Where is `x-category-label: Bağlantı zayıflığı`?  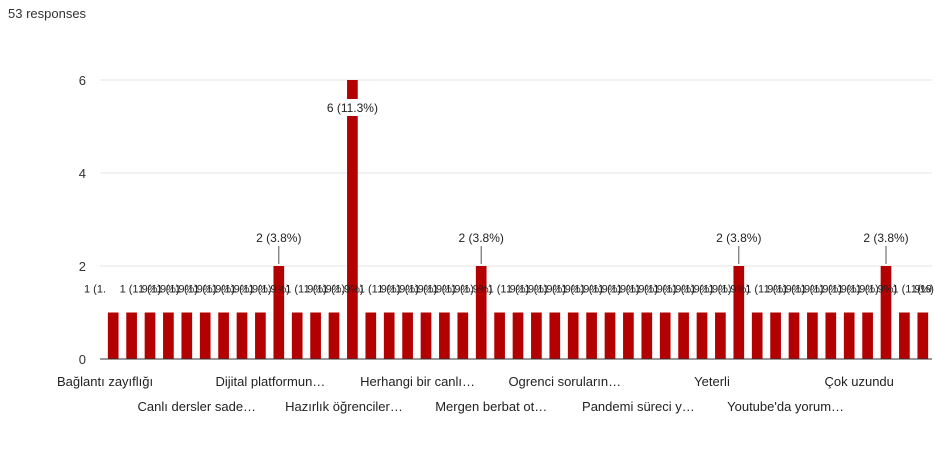 x-category-label: Bağlantı zayıflığı is located at coordinates (105, 381).